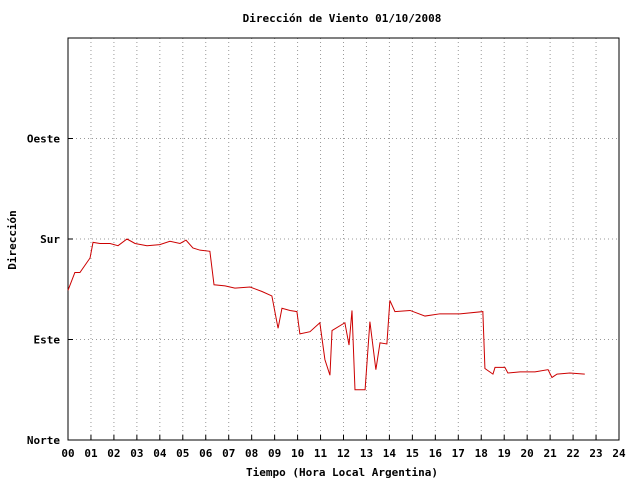 This screenshot has width=640, height=480. Describe the element at coordinates (343, 453) in the screenshot. I see `x-tick-label: 12` at that location.